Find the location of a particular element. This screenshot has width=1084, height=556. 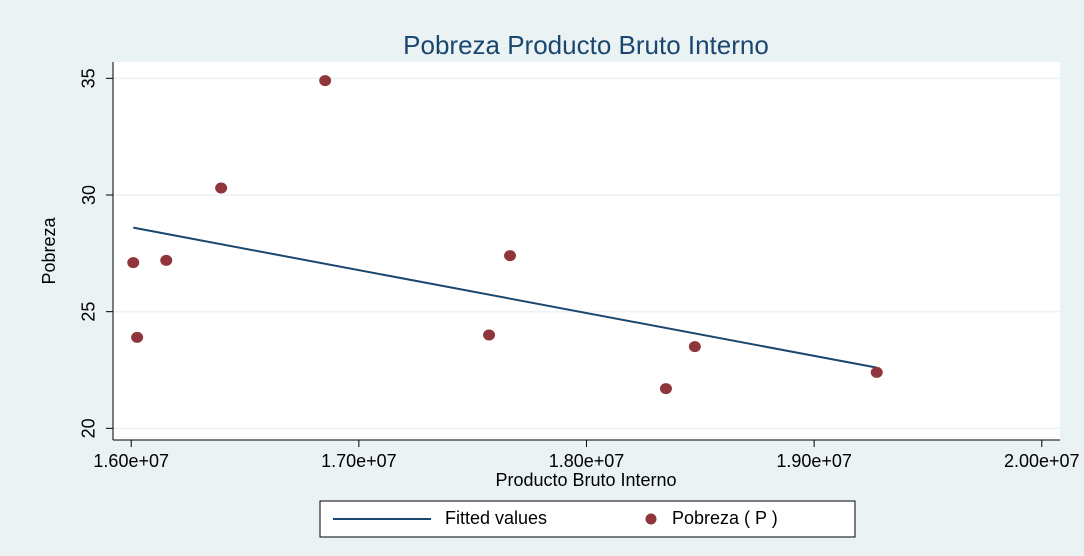

x-tick-label: 2.00e+07 is located at coordinates (1042, 461).